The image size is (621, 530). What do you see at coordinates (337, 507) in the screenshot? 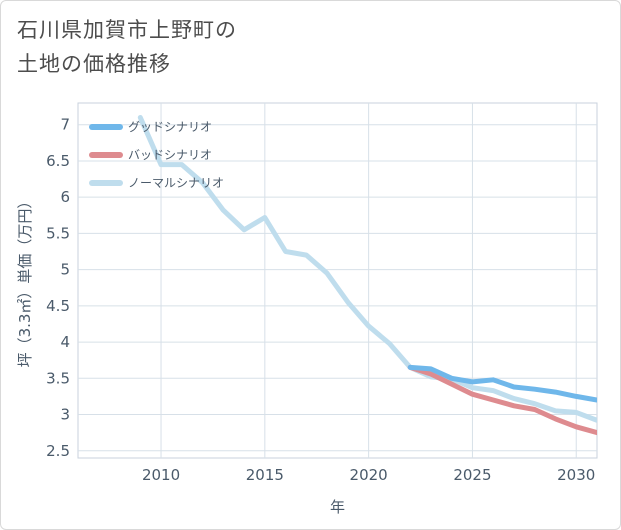
I see `x-axis-label: 年` at bounding box center [337, 507].